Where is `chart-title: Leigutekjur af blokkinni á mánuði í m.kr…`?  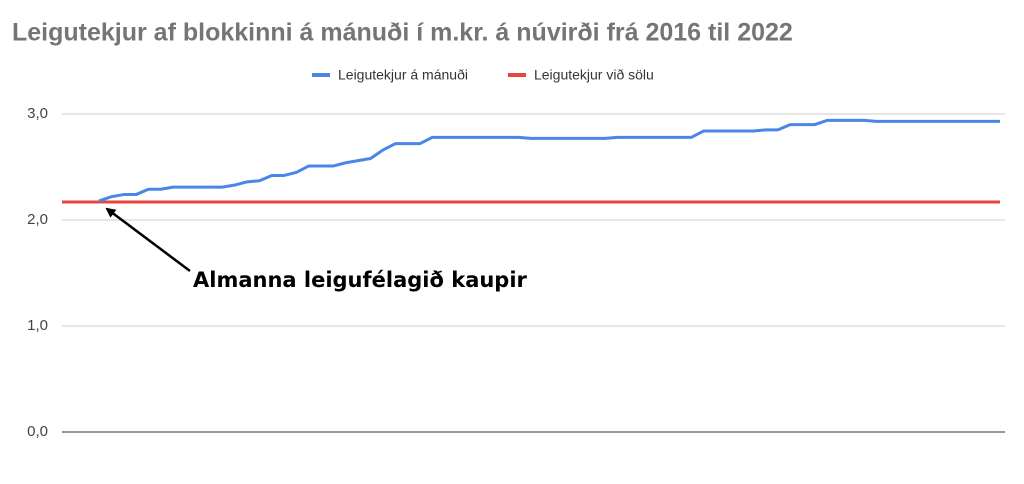
chart-title: Leigutekjur af blokkinni á mánuði í m.kr… is located at coordinates (402, 33).